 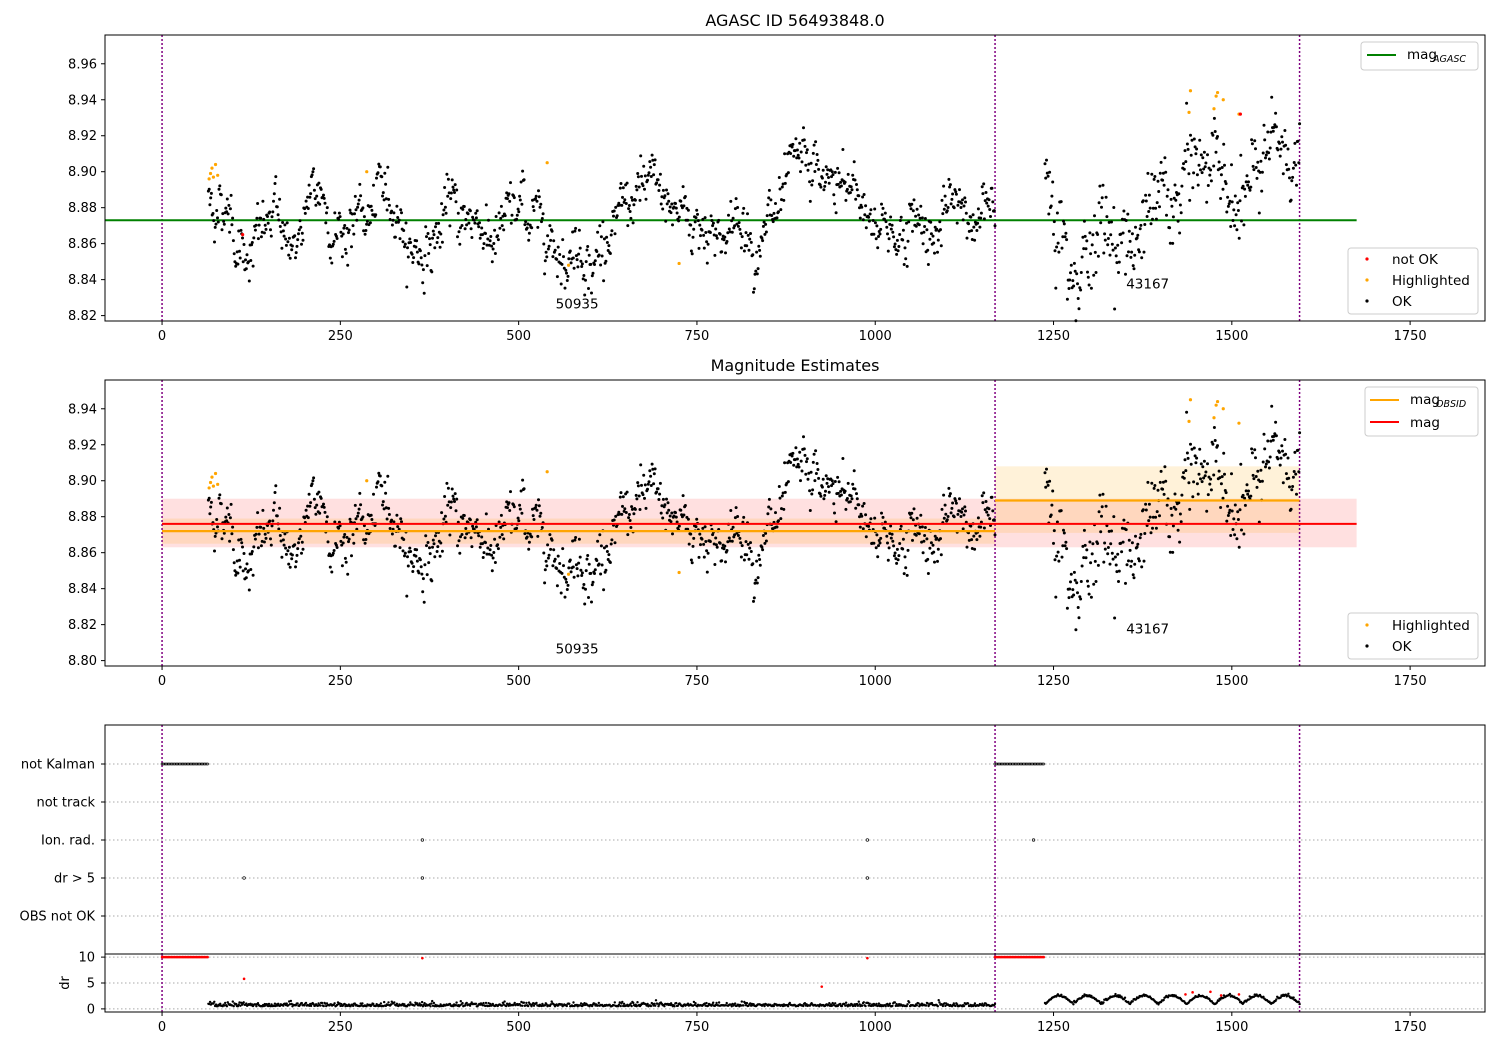 I want to click on y-tick-label: 8.80, so click(x=82, y=661).